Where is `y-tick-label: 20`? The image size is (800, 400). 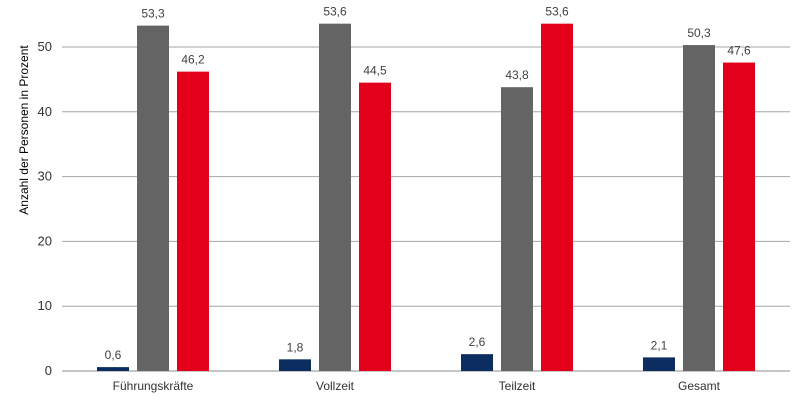 y-tick-label: 20 is located at coordinates (45, 240).